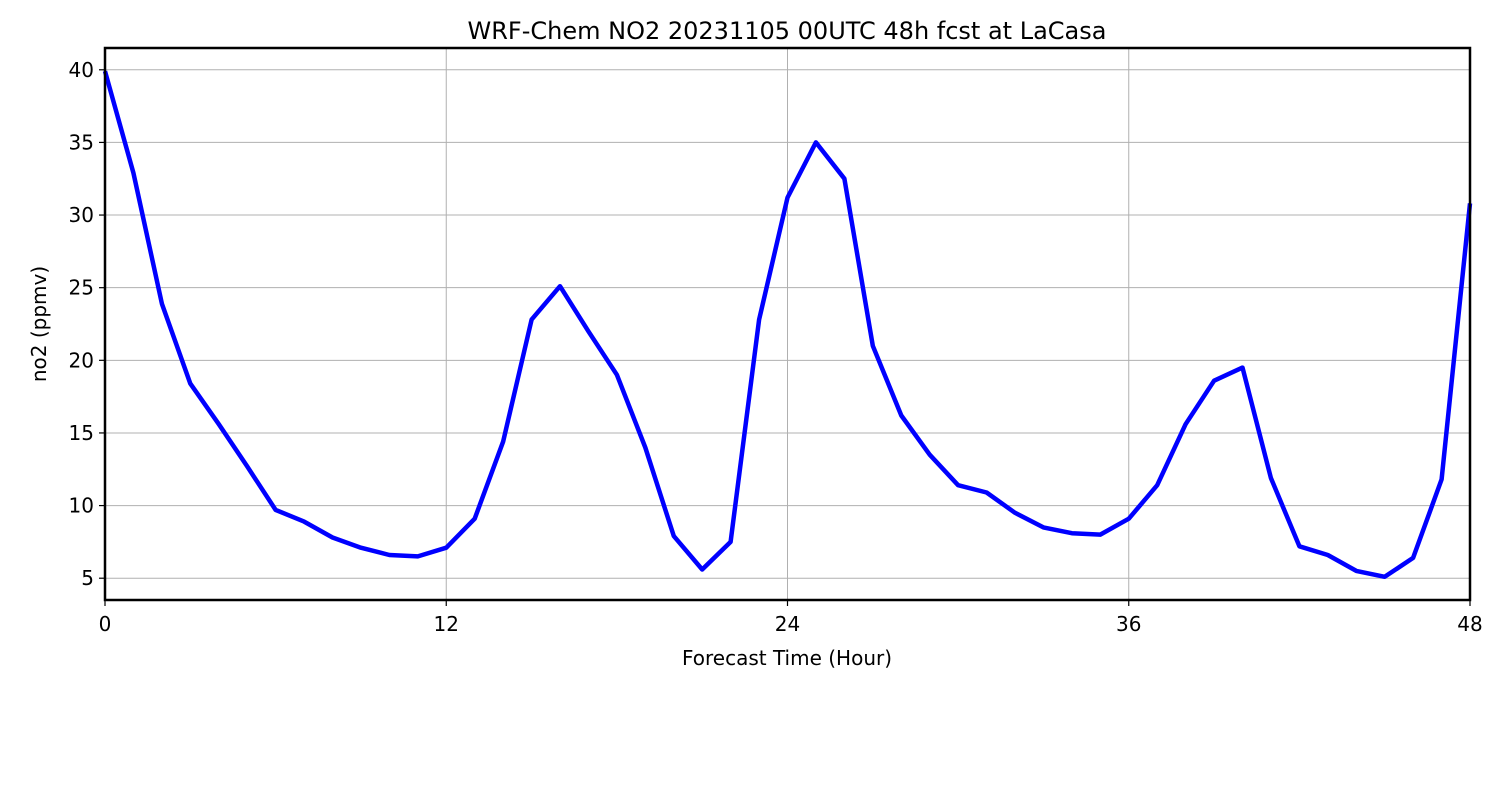  Describe the element at coordinates (81, 506) in the screenshot. I see `y-tick-label: 10` at that location.